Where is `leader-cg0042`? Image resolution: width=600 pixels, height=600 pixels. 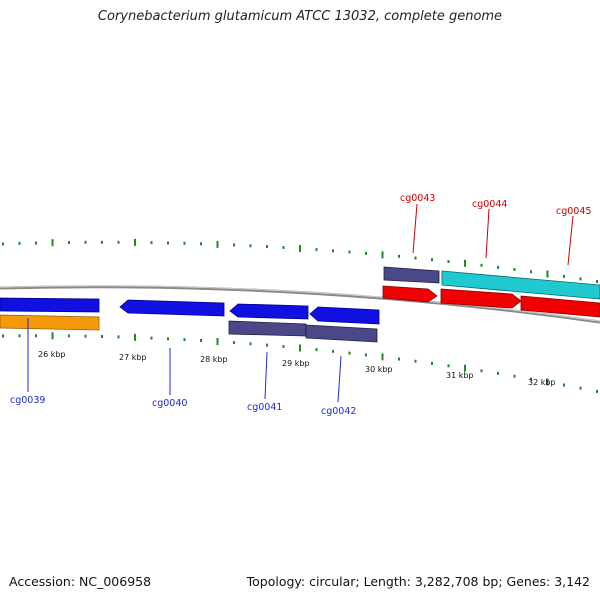
leader-cg0042 is located at coordinates (339, 379).